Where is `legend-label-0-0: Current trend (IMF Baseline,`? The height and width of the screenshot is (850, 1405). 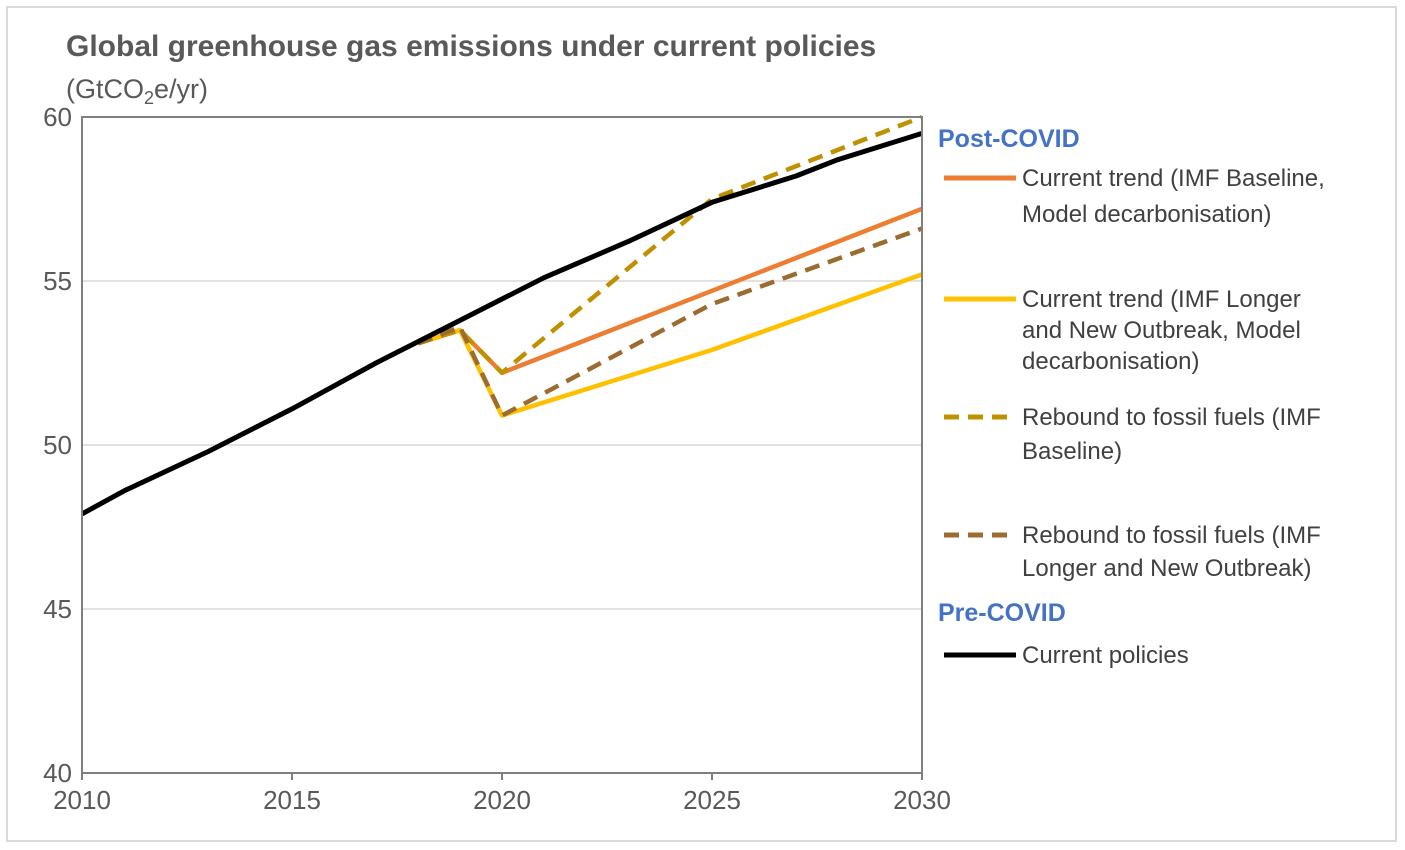
legend-label-0-0: Current trend (IMF Baseline, is located at coordinates (1173, 178).